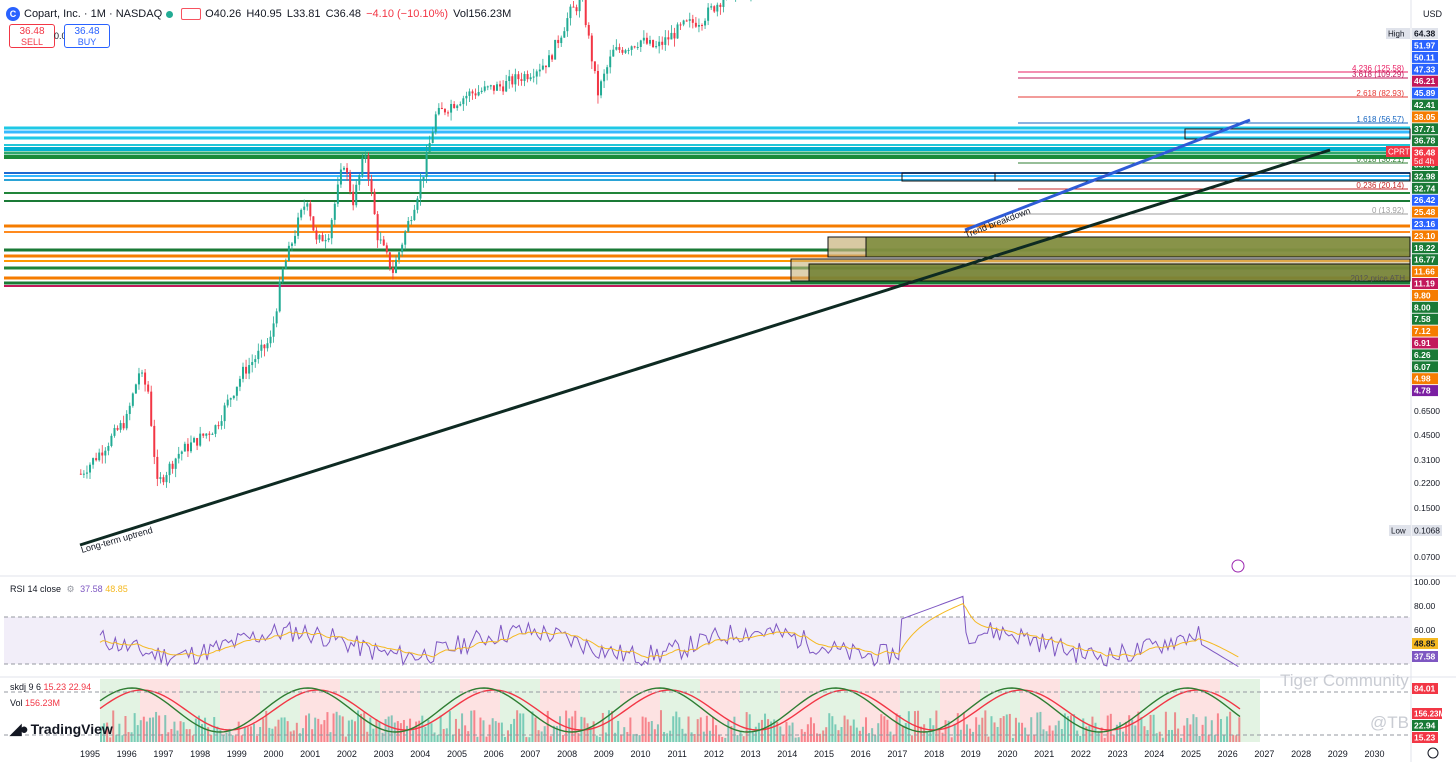 This screenshot has width=1456, height=762. Describe the element at coordinates (63, 36) in the screenshot. I see `spread-value: 0.00` at that location.